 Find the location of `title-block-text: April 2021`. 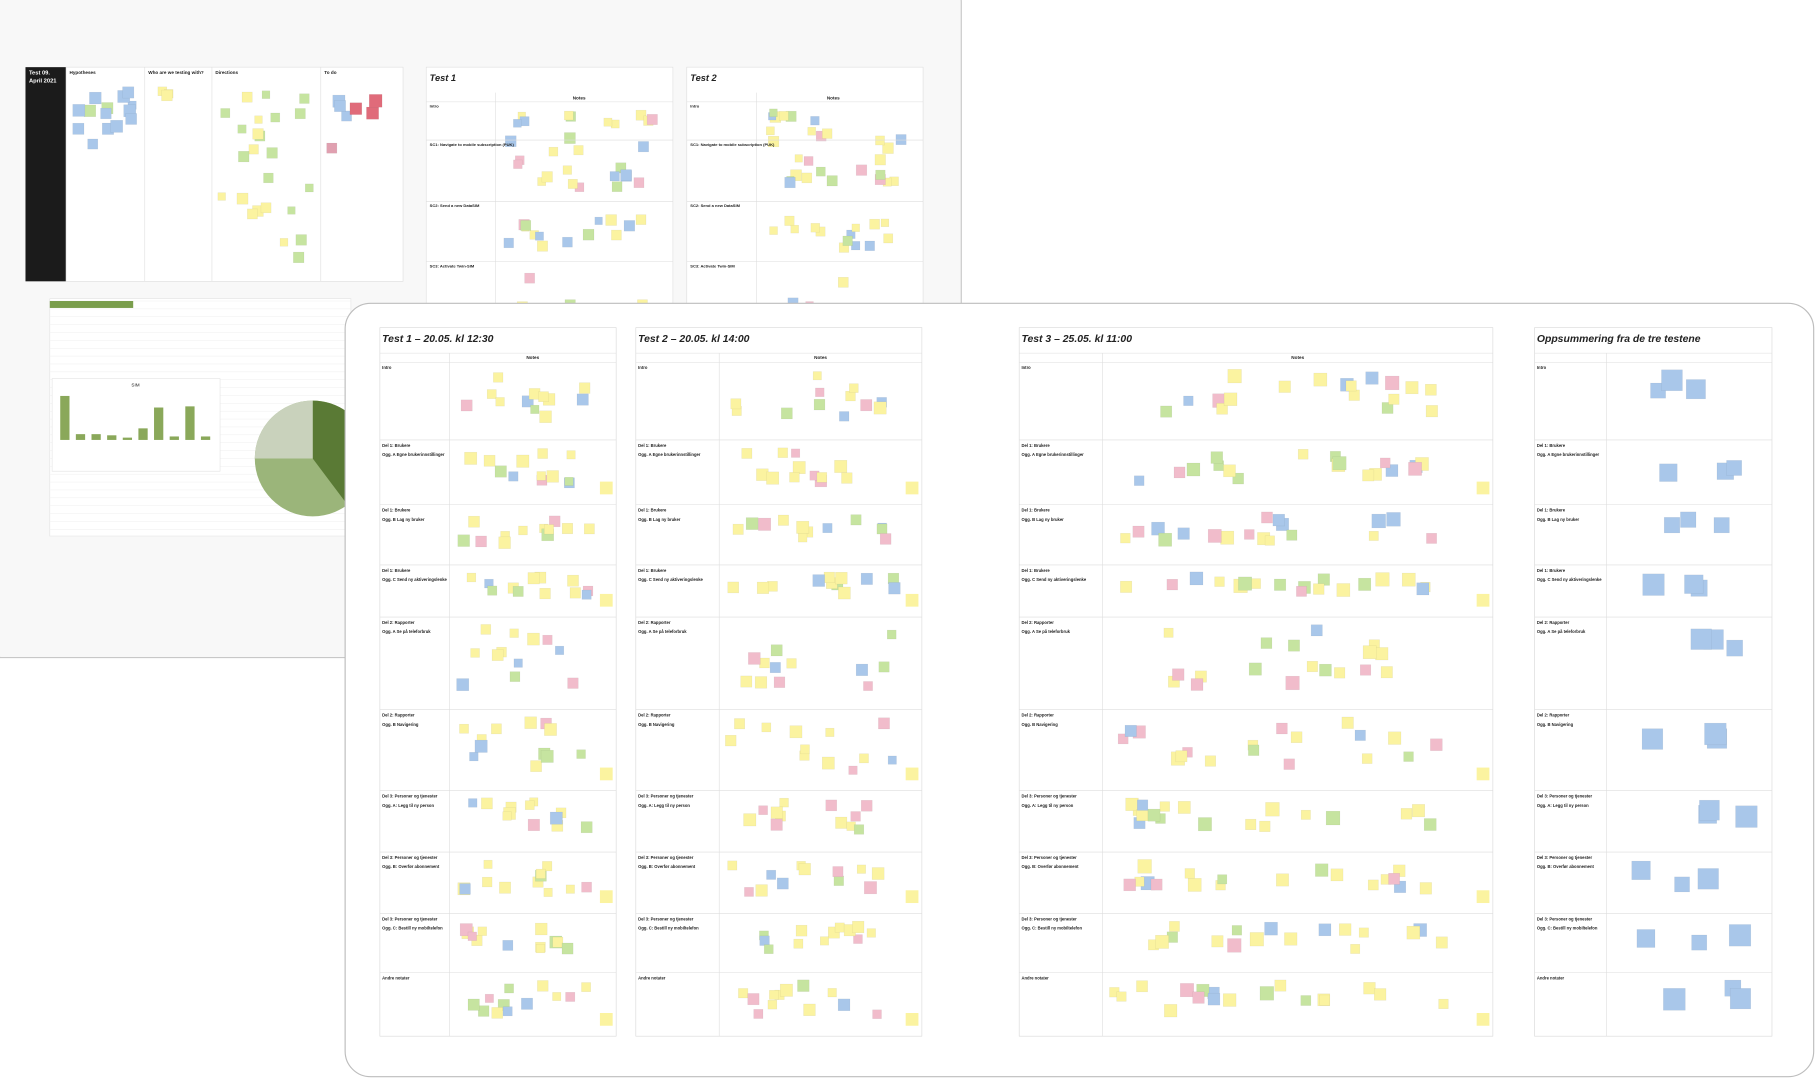

title-block-text: April 2021 is located at coordinates (43, 82).